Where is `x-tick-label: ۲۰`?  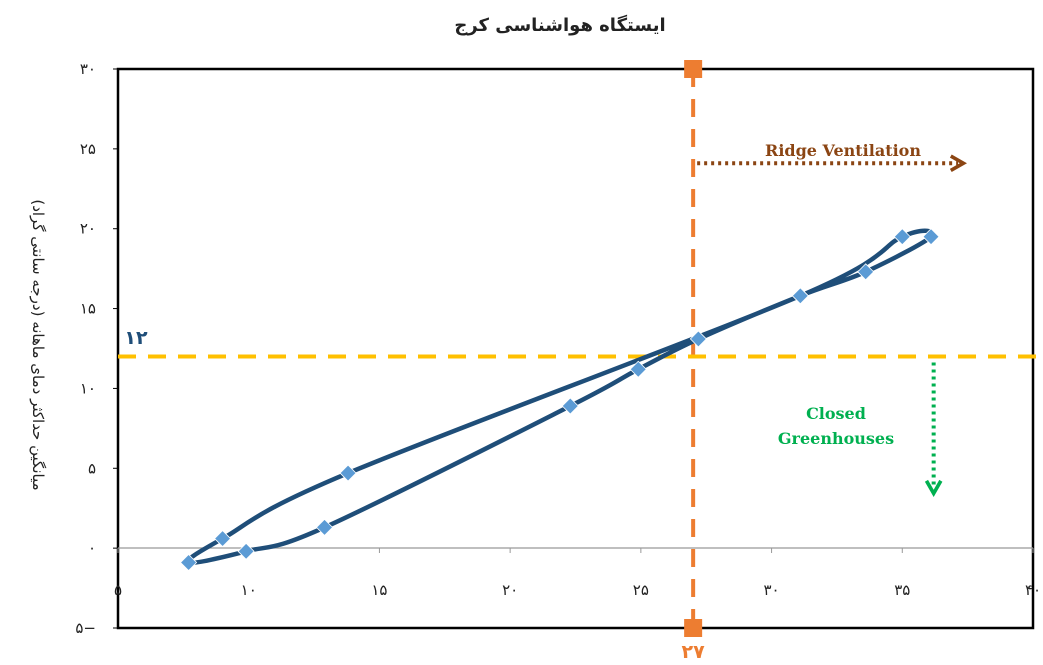
x-tick-label: ۲۰ is located at coordinates (510, 590).